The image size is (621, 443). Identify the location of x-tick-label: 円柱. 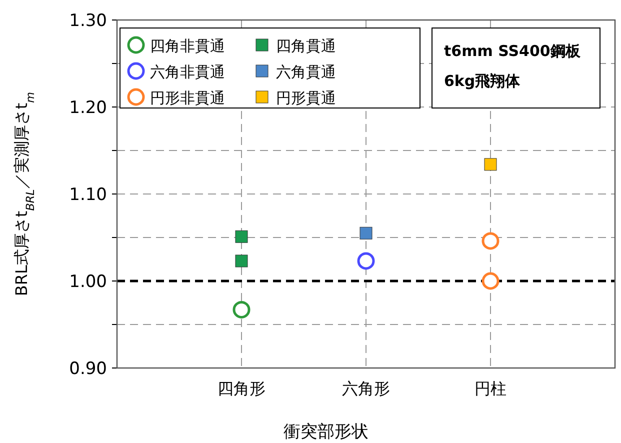
(490, 388).